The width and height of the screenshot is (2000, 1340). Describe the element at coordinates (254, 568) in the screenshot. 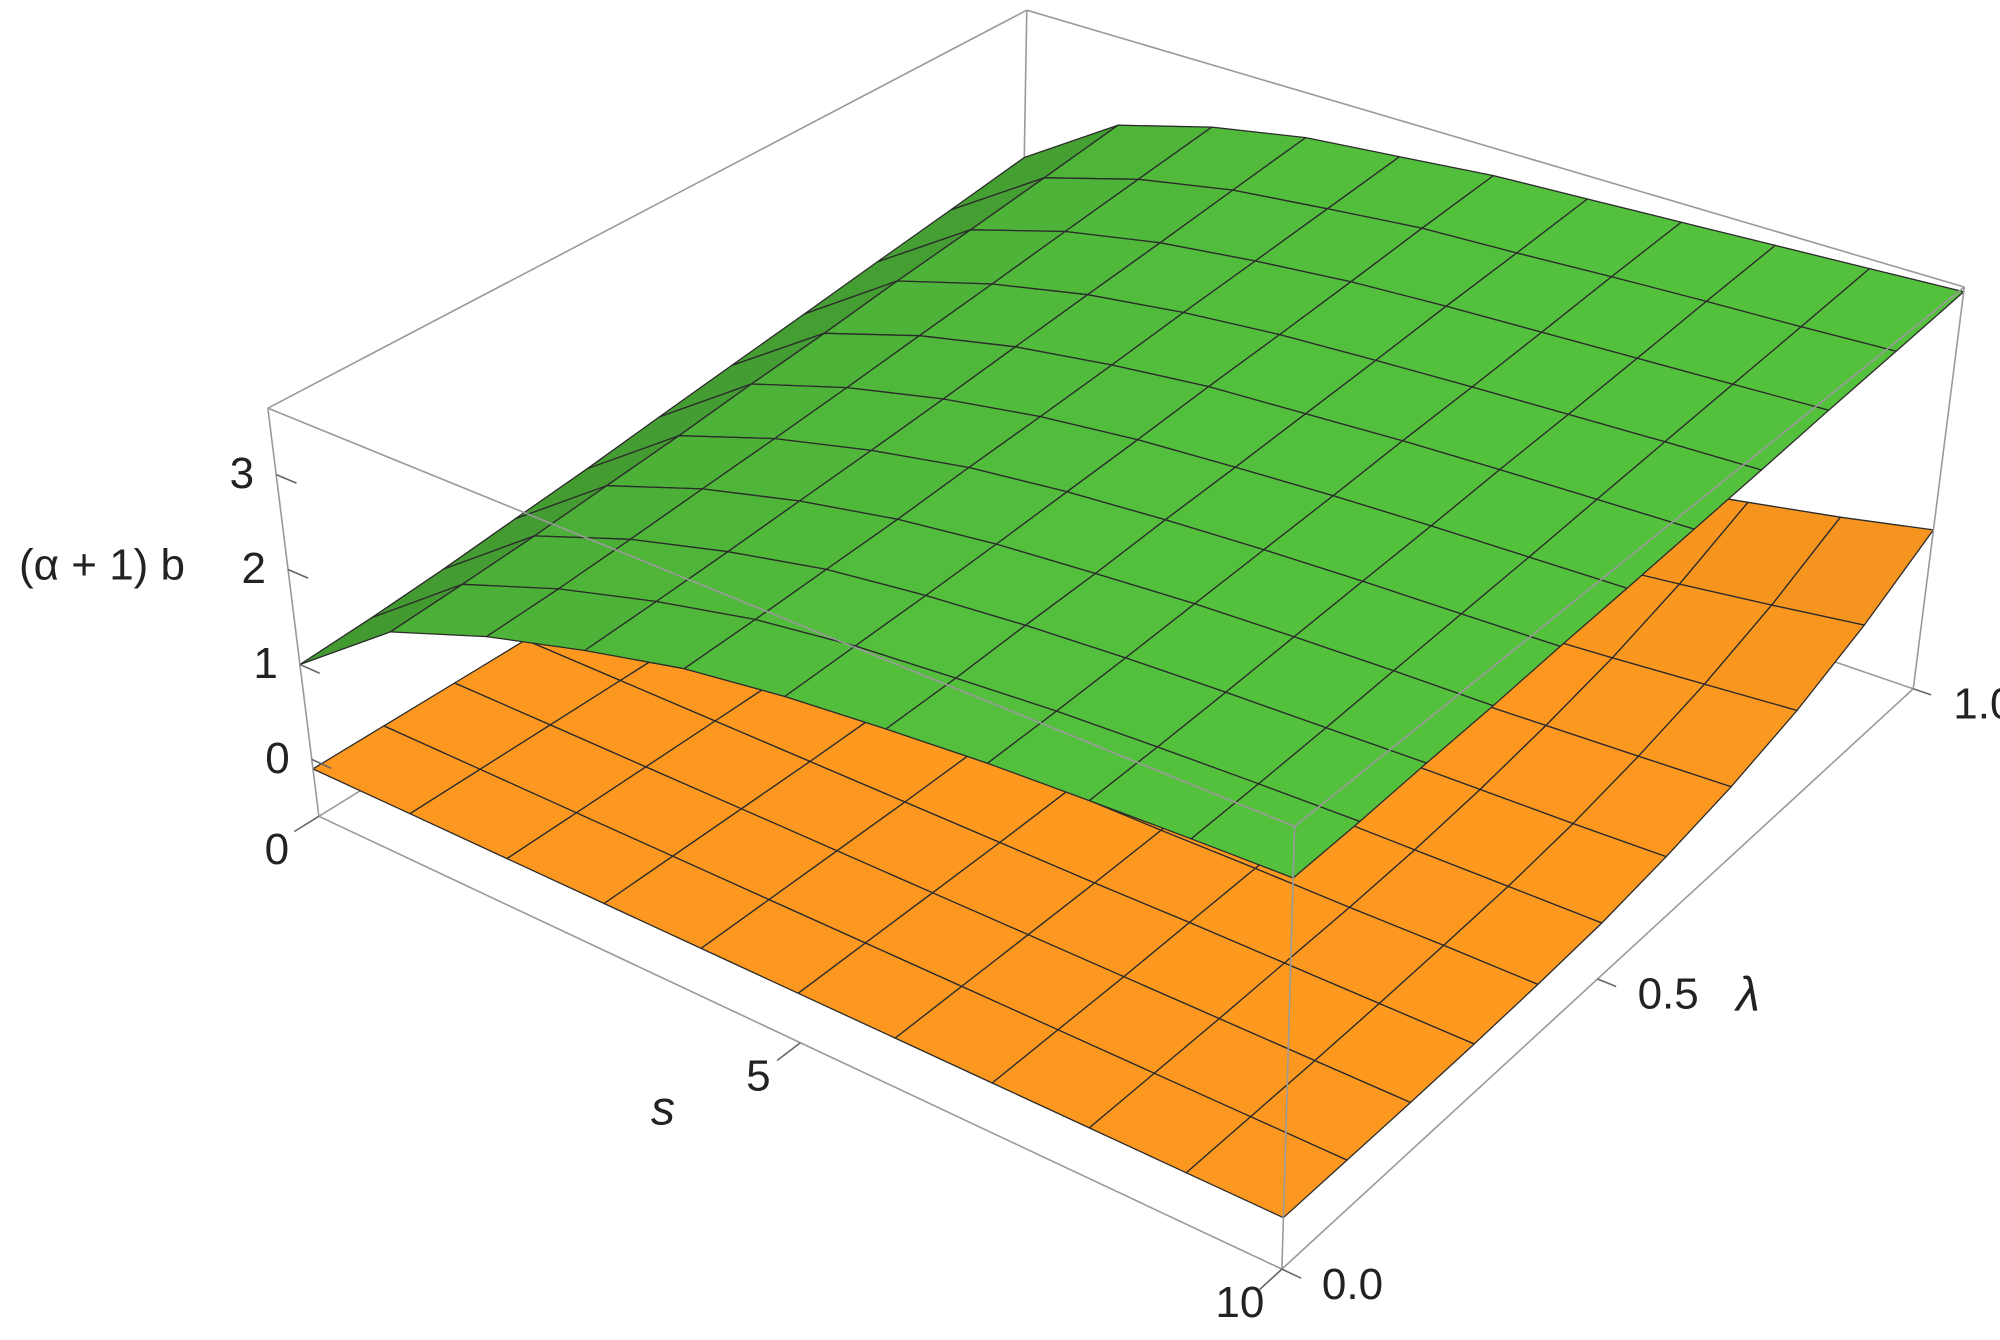

I see `z-tick-label: 2` at that location.